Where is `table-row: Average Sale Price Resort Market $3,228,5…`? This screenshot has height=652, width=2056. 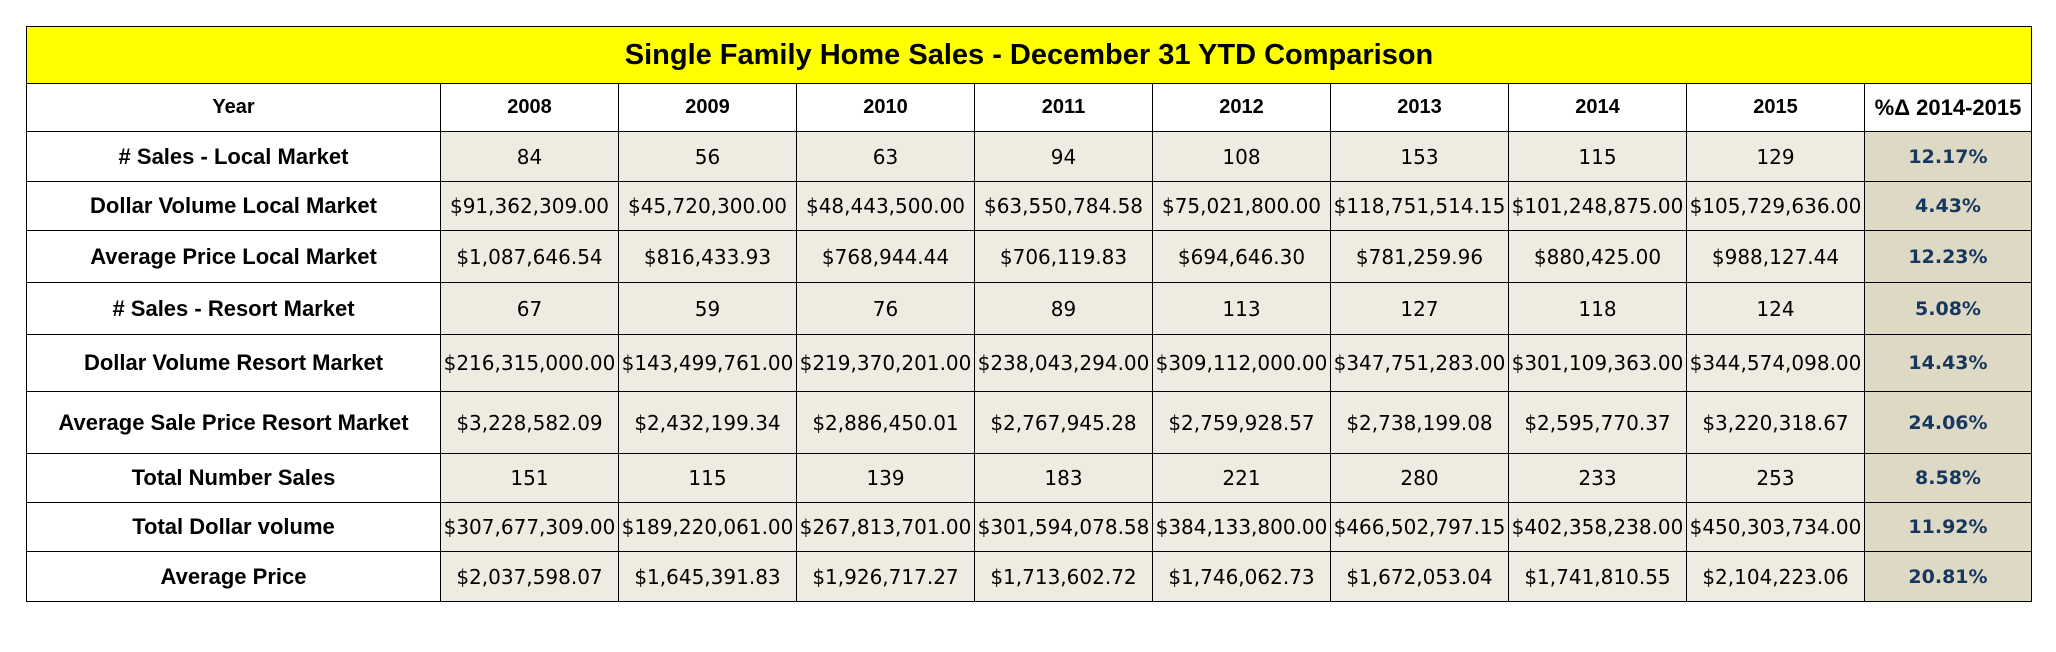
table-row: Average Sale Price Resort Market $3,228,5… is located at coordinates (1029, 422).